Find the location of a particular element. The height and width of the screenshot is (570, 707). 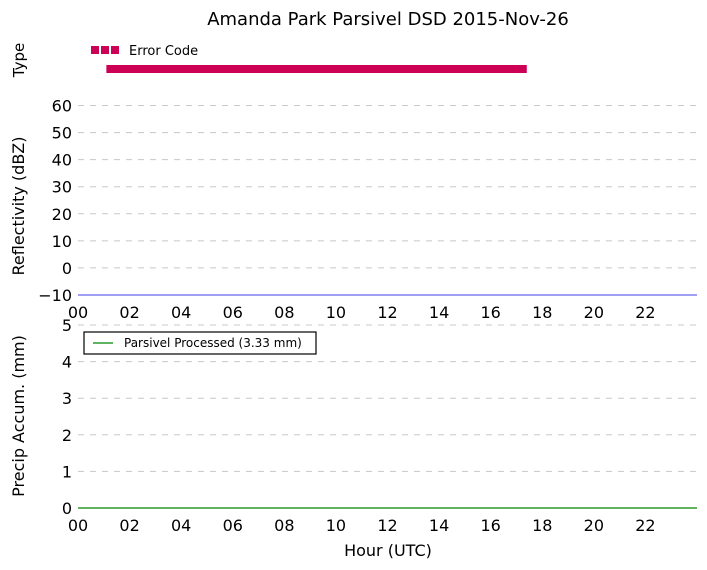

y-tick-label: −10 is located at coordinates (55, 295).